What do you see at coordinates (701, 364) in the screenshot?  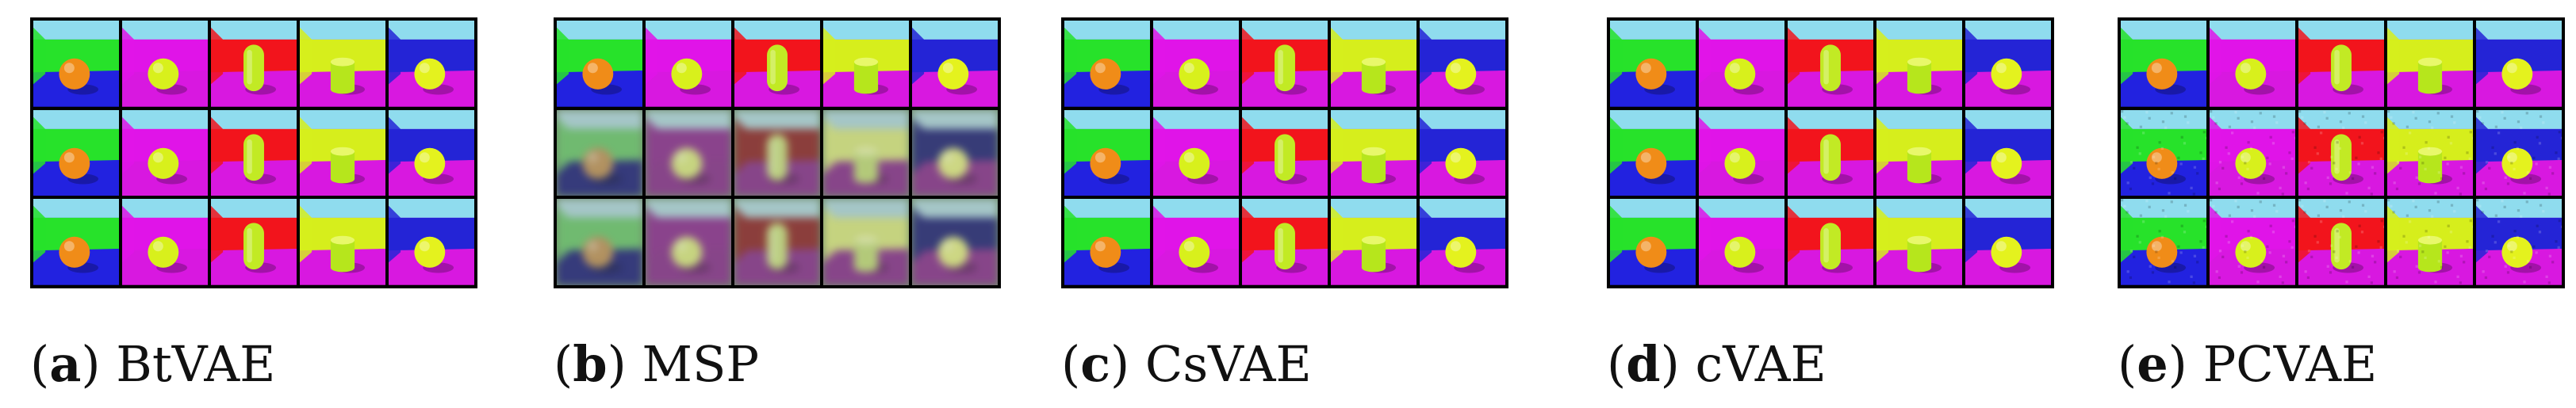 I see `caption-method-name: MSP` at bounding box center [701, 364].